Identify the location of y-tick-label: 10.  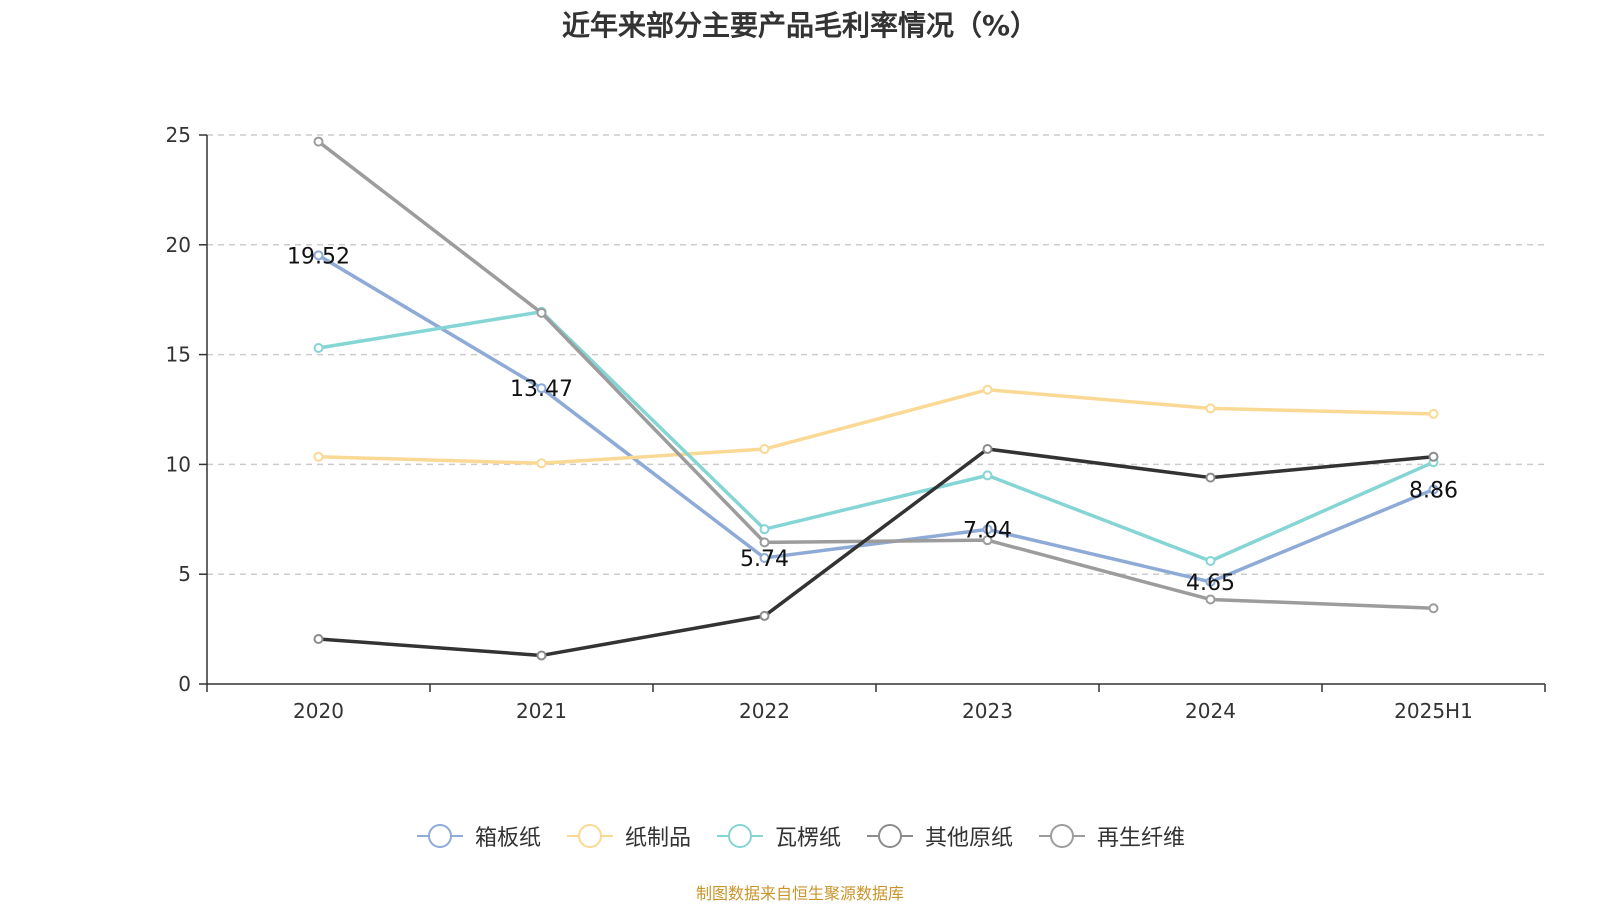
(178, 464).